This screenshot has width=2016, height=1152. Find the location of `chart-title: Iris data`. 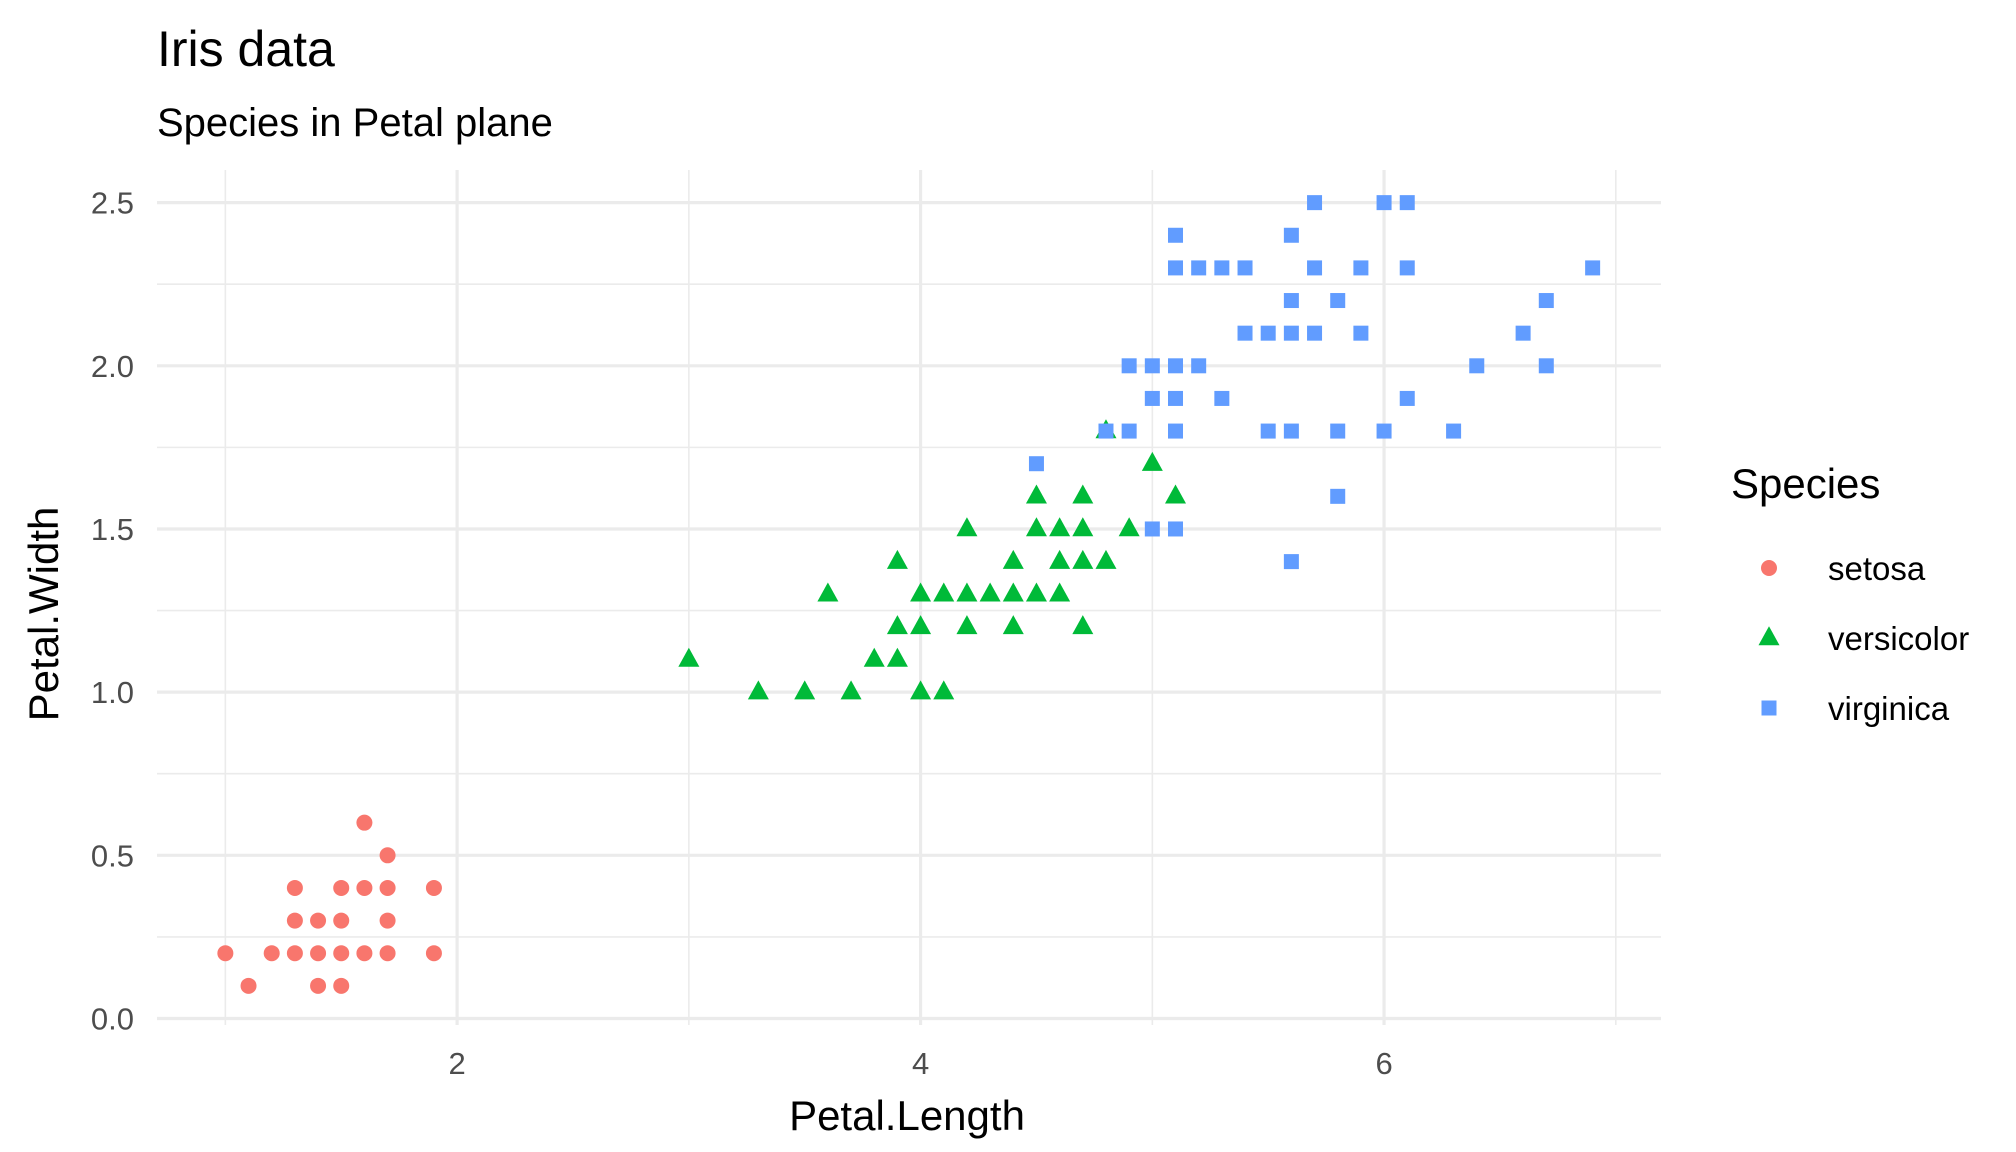

chart-title: Iris data is located at coordinates (246, 49).